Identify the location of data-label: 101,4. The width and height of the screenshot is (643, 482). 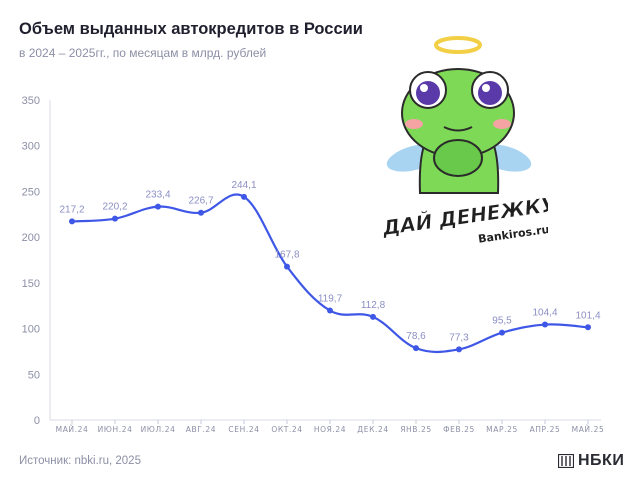
(587, 315).